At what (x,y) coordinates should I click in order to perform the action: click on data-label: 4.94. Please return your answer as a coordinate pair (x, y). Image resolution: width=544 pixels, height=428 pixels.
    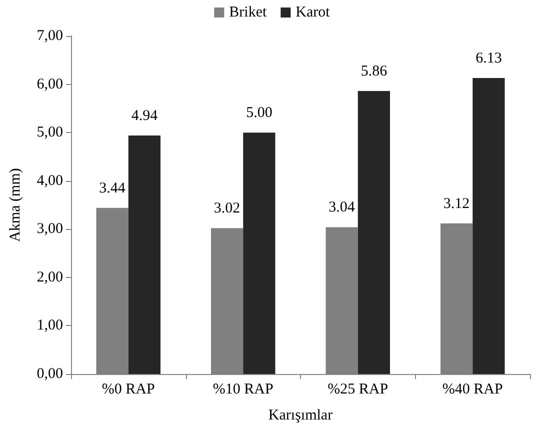
    Looking at the image, I should click on (144, 116).